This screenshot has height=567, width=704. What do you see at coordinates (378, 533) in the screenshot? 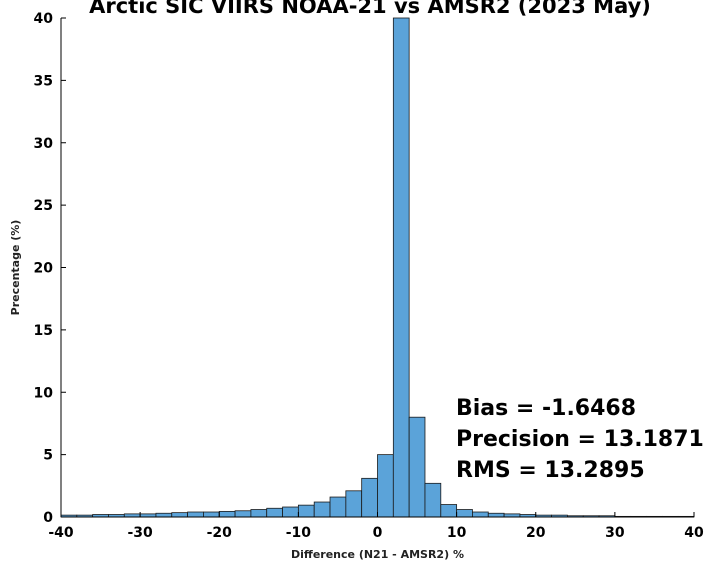
I see `x-tick-label: 0` at bounding box center [378, 533].